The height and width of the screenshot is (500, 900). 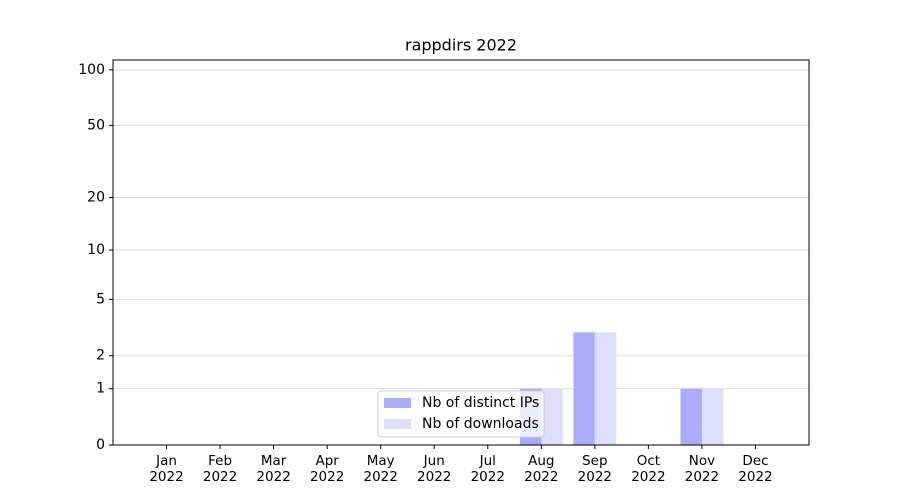 I want to click on y-tick-label: 50, so click(x=96, y=125).